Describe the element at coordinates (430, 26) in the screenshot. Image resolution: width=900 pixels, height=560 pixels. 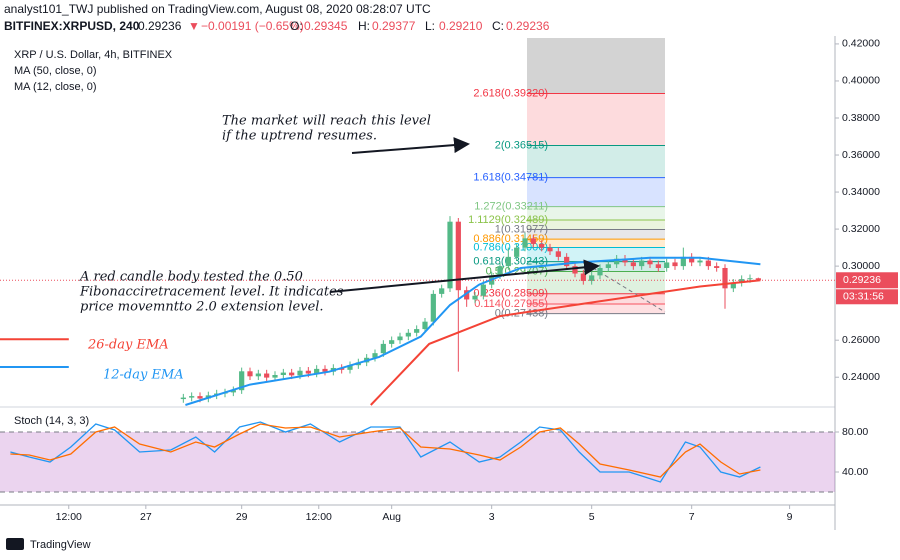
I see `ohlc-key: L:` at that location.